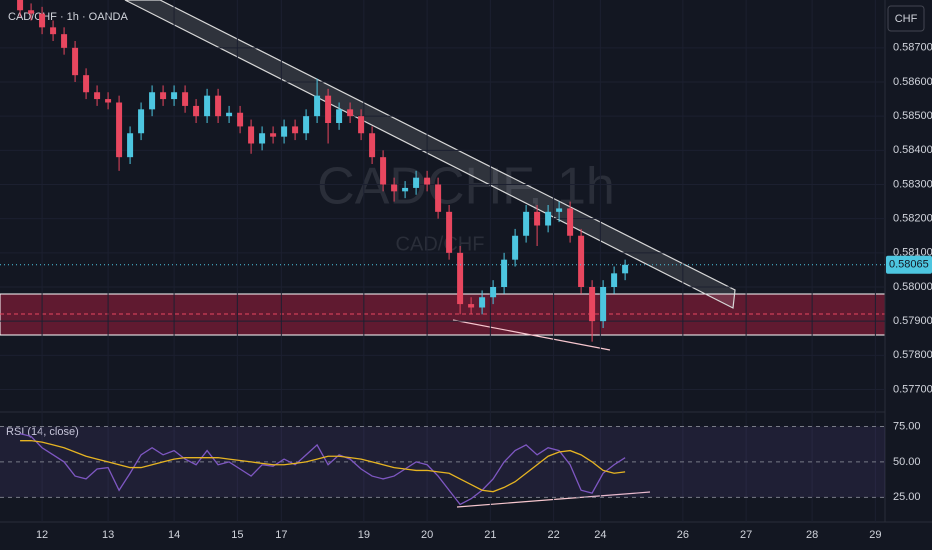 This screenshot has width=932, height=550. Describe the element at coordinates (600, 535) in the screenshot. I see `x-tick-label: 24` at that location.